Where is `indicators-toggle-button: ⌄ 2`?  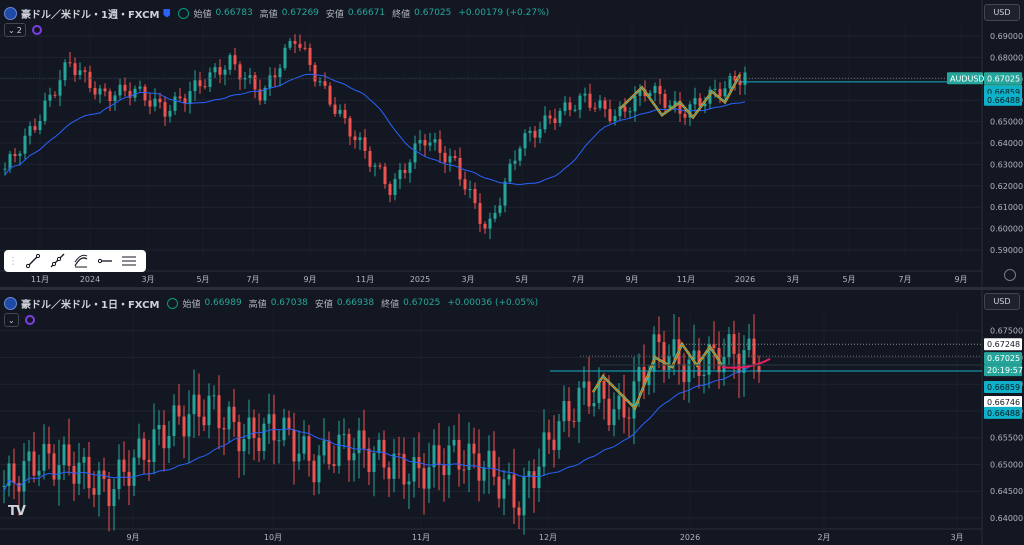 indicators-toggle-button: ⌄ 2 is located at coordinates (15, 30).